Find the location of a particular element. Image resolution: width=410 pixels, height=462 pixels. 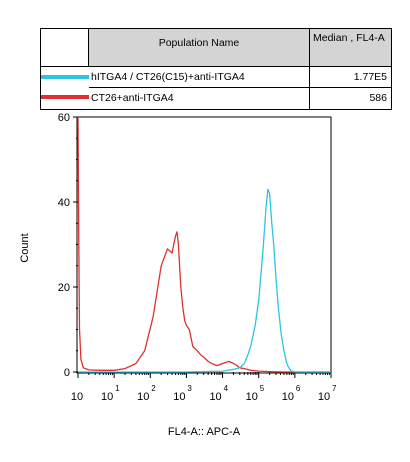

legend-header-blank is located at coordinates (65, 48).